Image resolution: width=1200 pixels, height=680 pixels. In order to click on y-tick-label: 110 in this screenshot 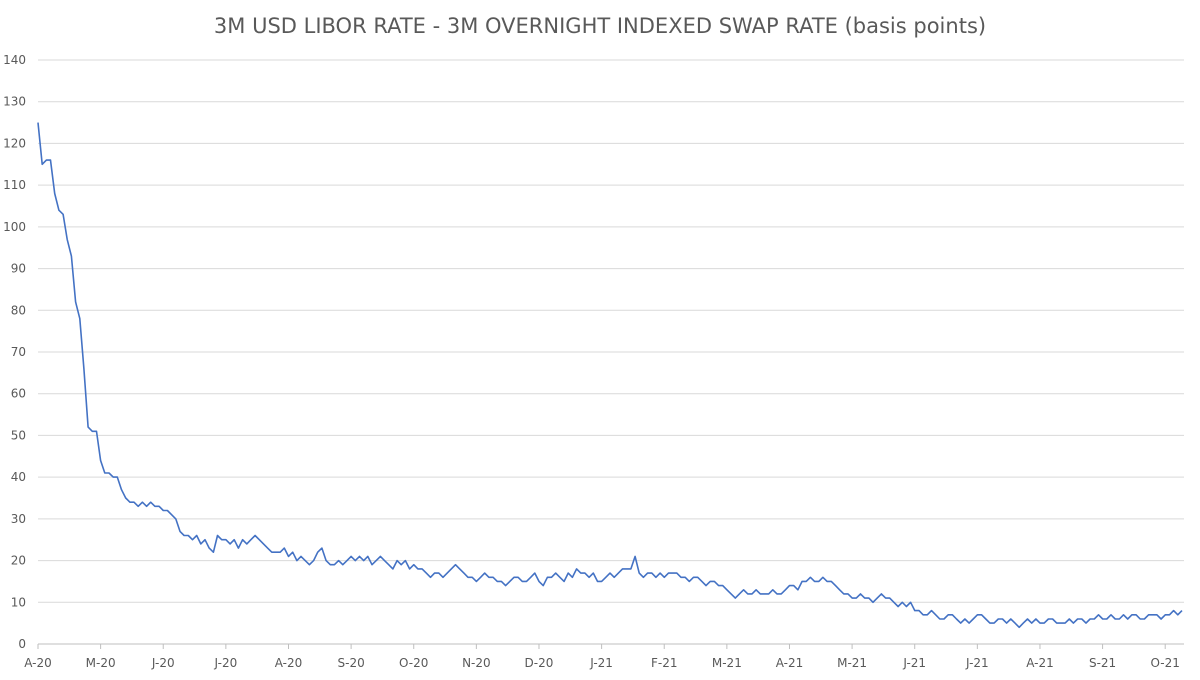, I will do `click(14, 185)`.